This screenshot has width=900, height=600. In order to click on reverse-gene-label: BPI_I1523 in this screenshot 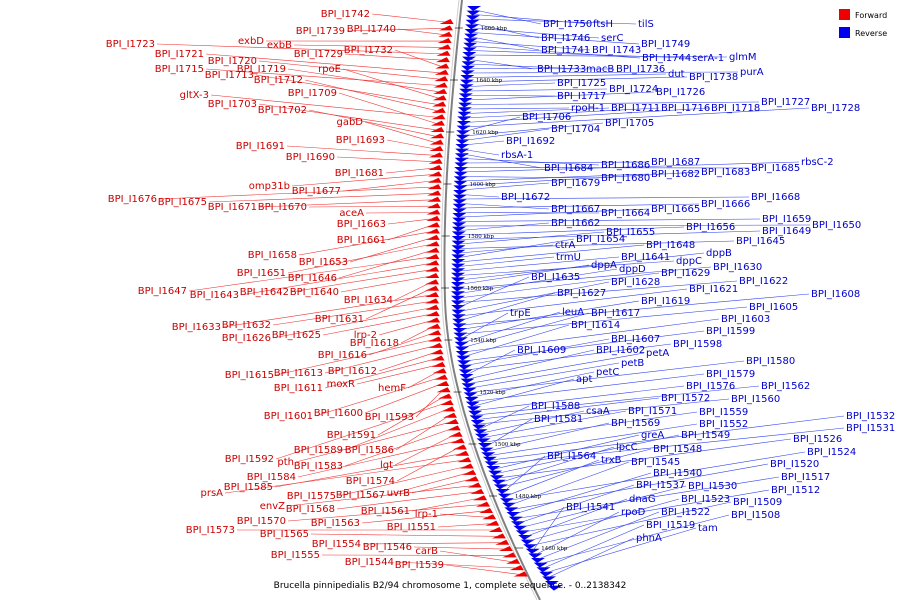, I will do `click(705, 499)`.